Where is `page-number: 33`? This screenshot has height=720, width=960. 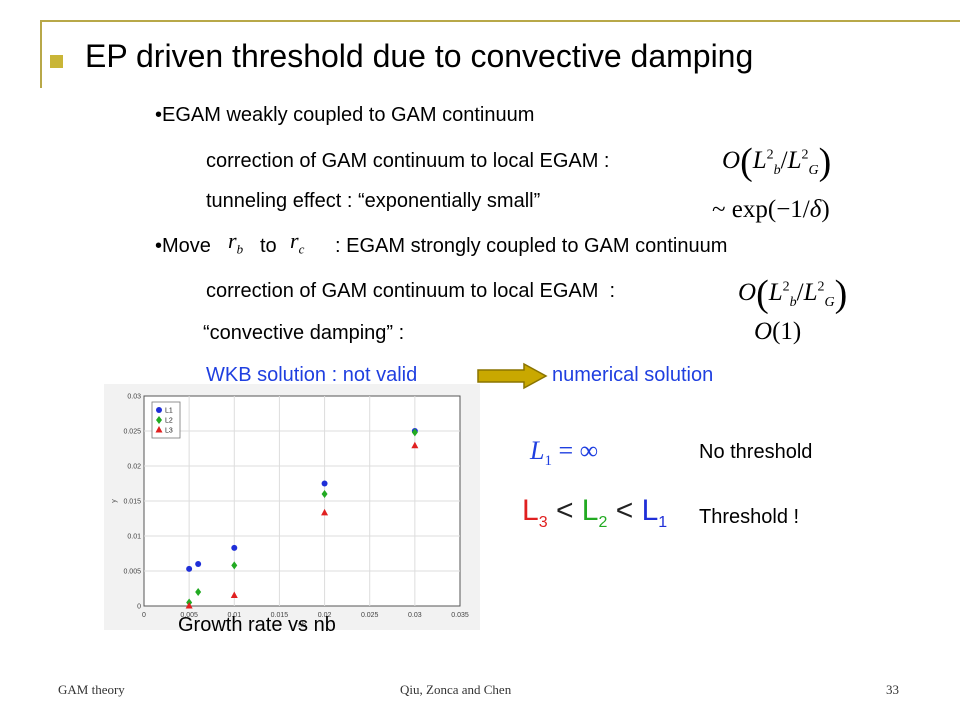 page-number: 33 is located at coordinates (892, 689).